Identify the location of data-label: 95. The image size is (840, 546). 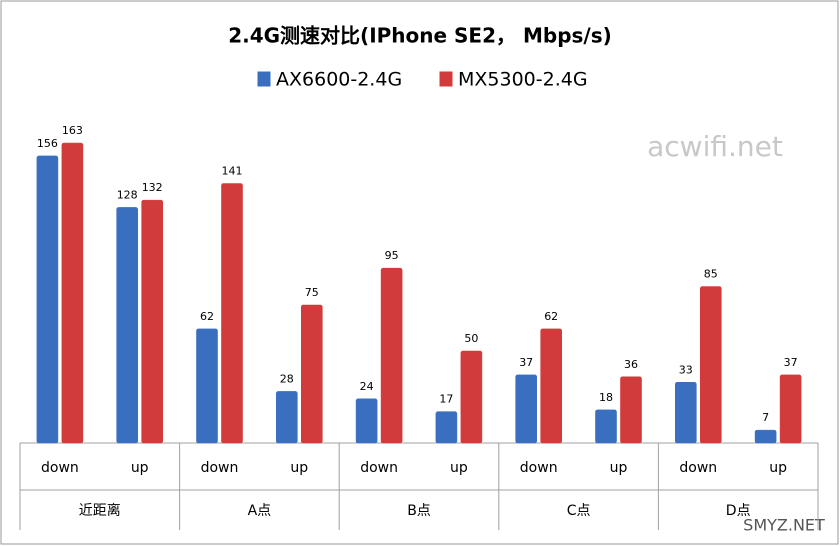
(392, 255).